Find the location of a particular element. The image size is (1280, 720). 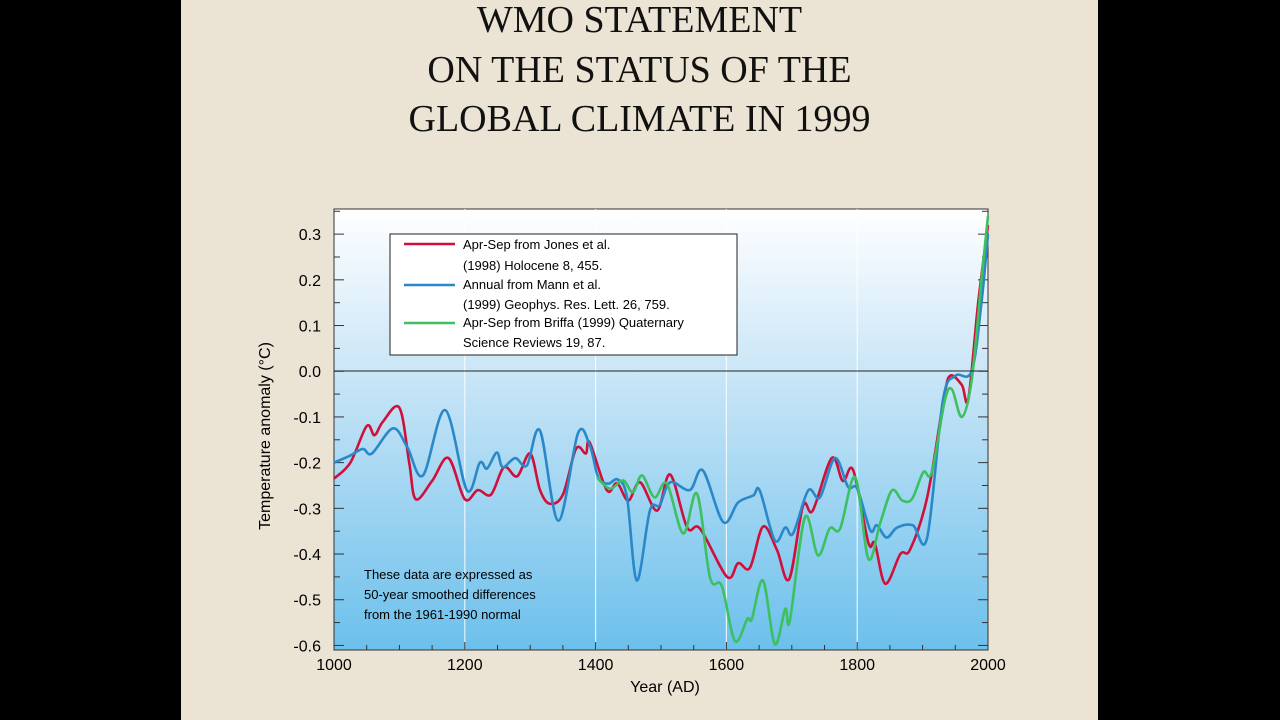

legend-box is located at coordinates (563, 294).